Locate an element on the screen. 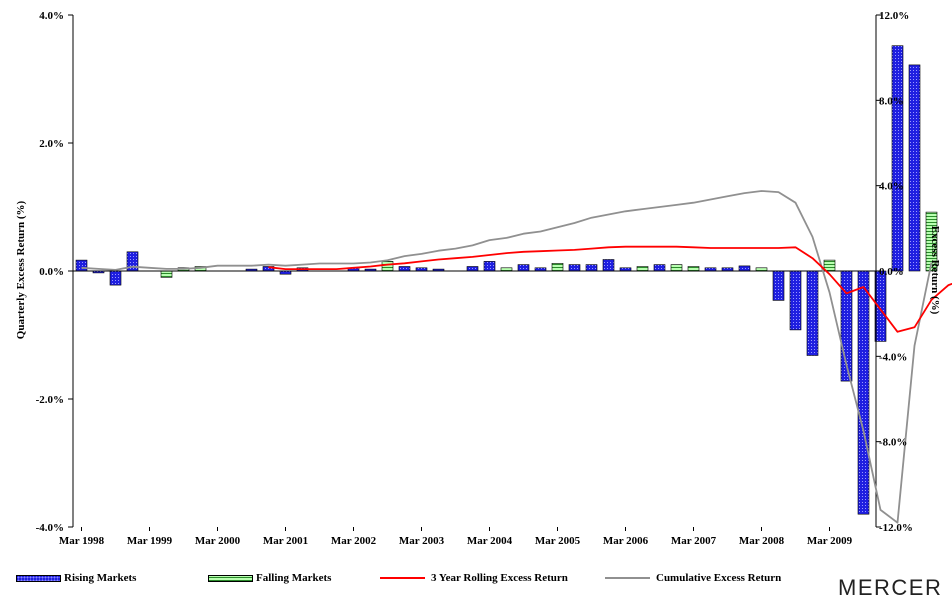  x-tick-label: Mar 2008 is located at coordinates (762, 541).